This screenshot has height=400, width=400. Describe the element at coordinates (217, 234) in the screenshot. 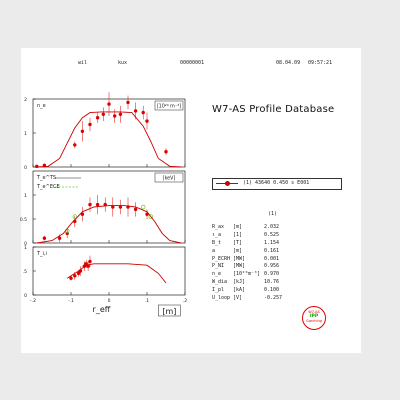

I see `param-name: ι_a` at that location.